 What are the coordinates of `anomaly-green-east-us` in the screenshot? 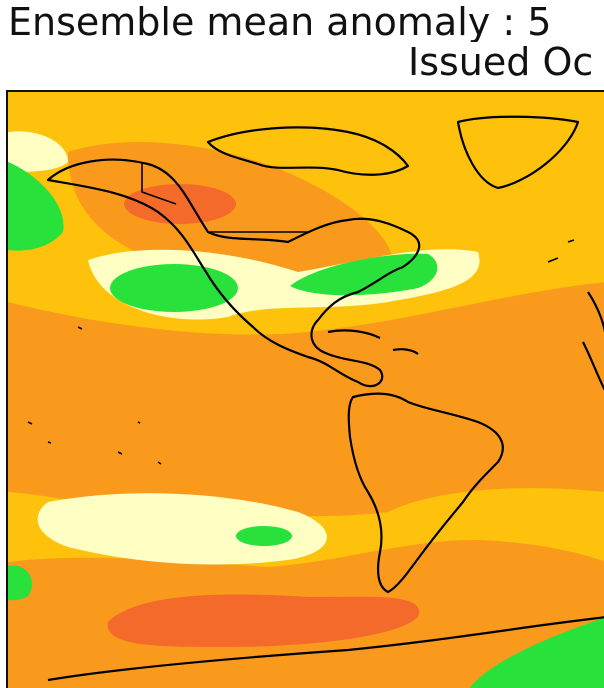 It's located at (364, 274).